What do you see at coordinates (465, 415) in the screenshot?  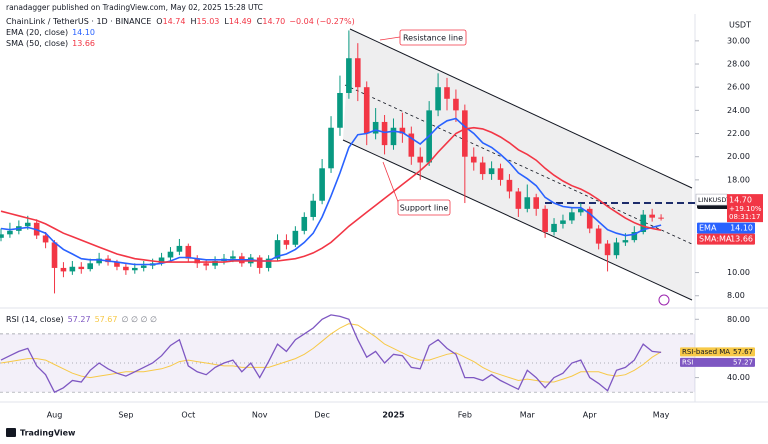 I see `x-tick-label: Feb` at bounding box center [465, 415].